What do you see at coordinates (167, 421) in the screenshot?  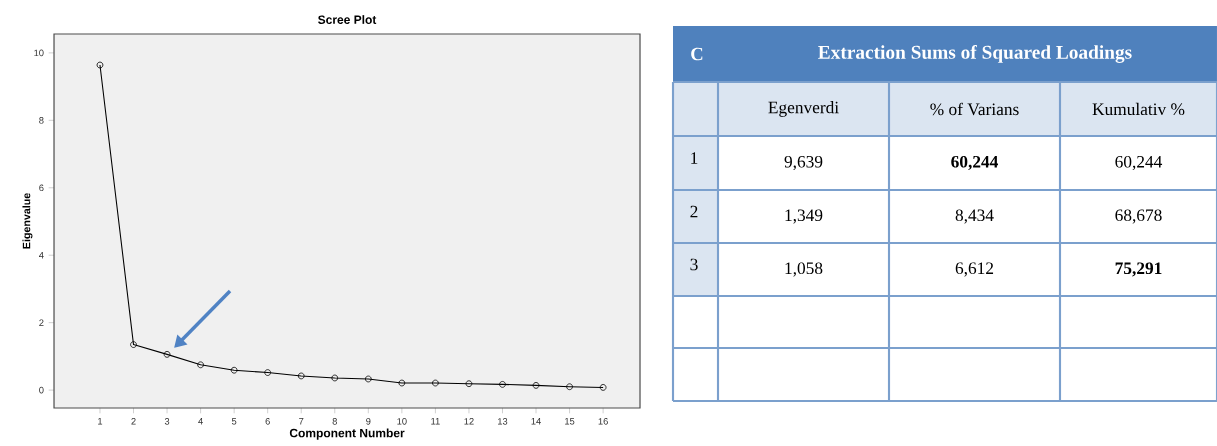 I see `x-tick-label: 3` at bounding box center [167, 421].